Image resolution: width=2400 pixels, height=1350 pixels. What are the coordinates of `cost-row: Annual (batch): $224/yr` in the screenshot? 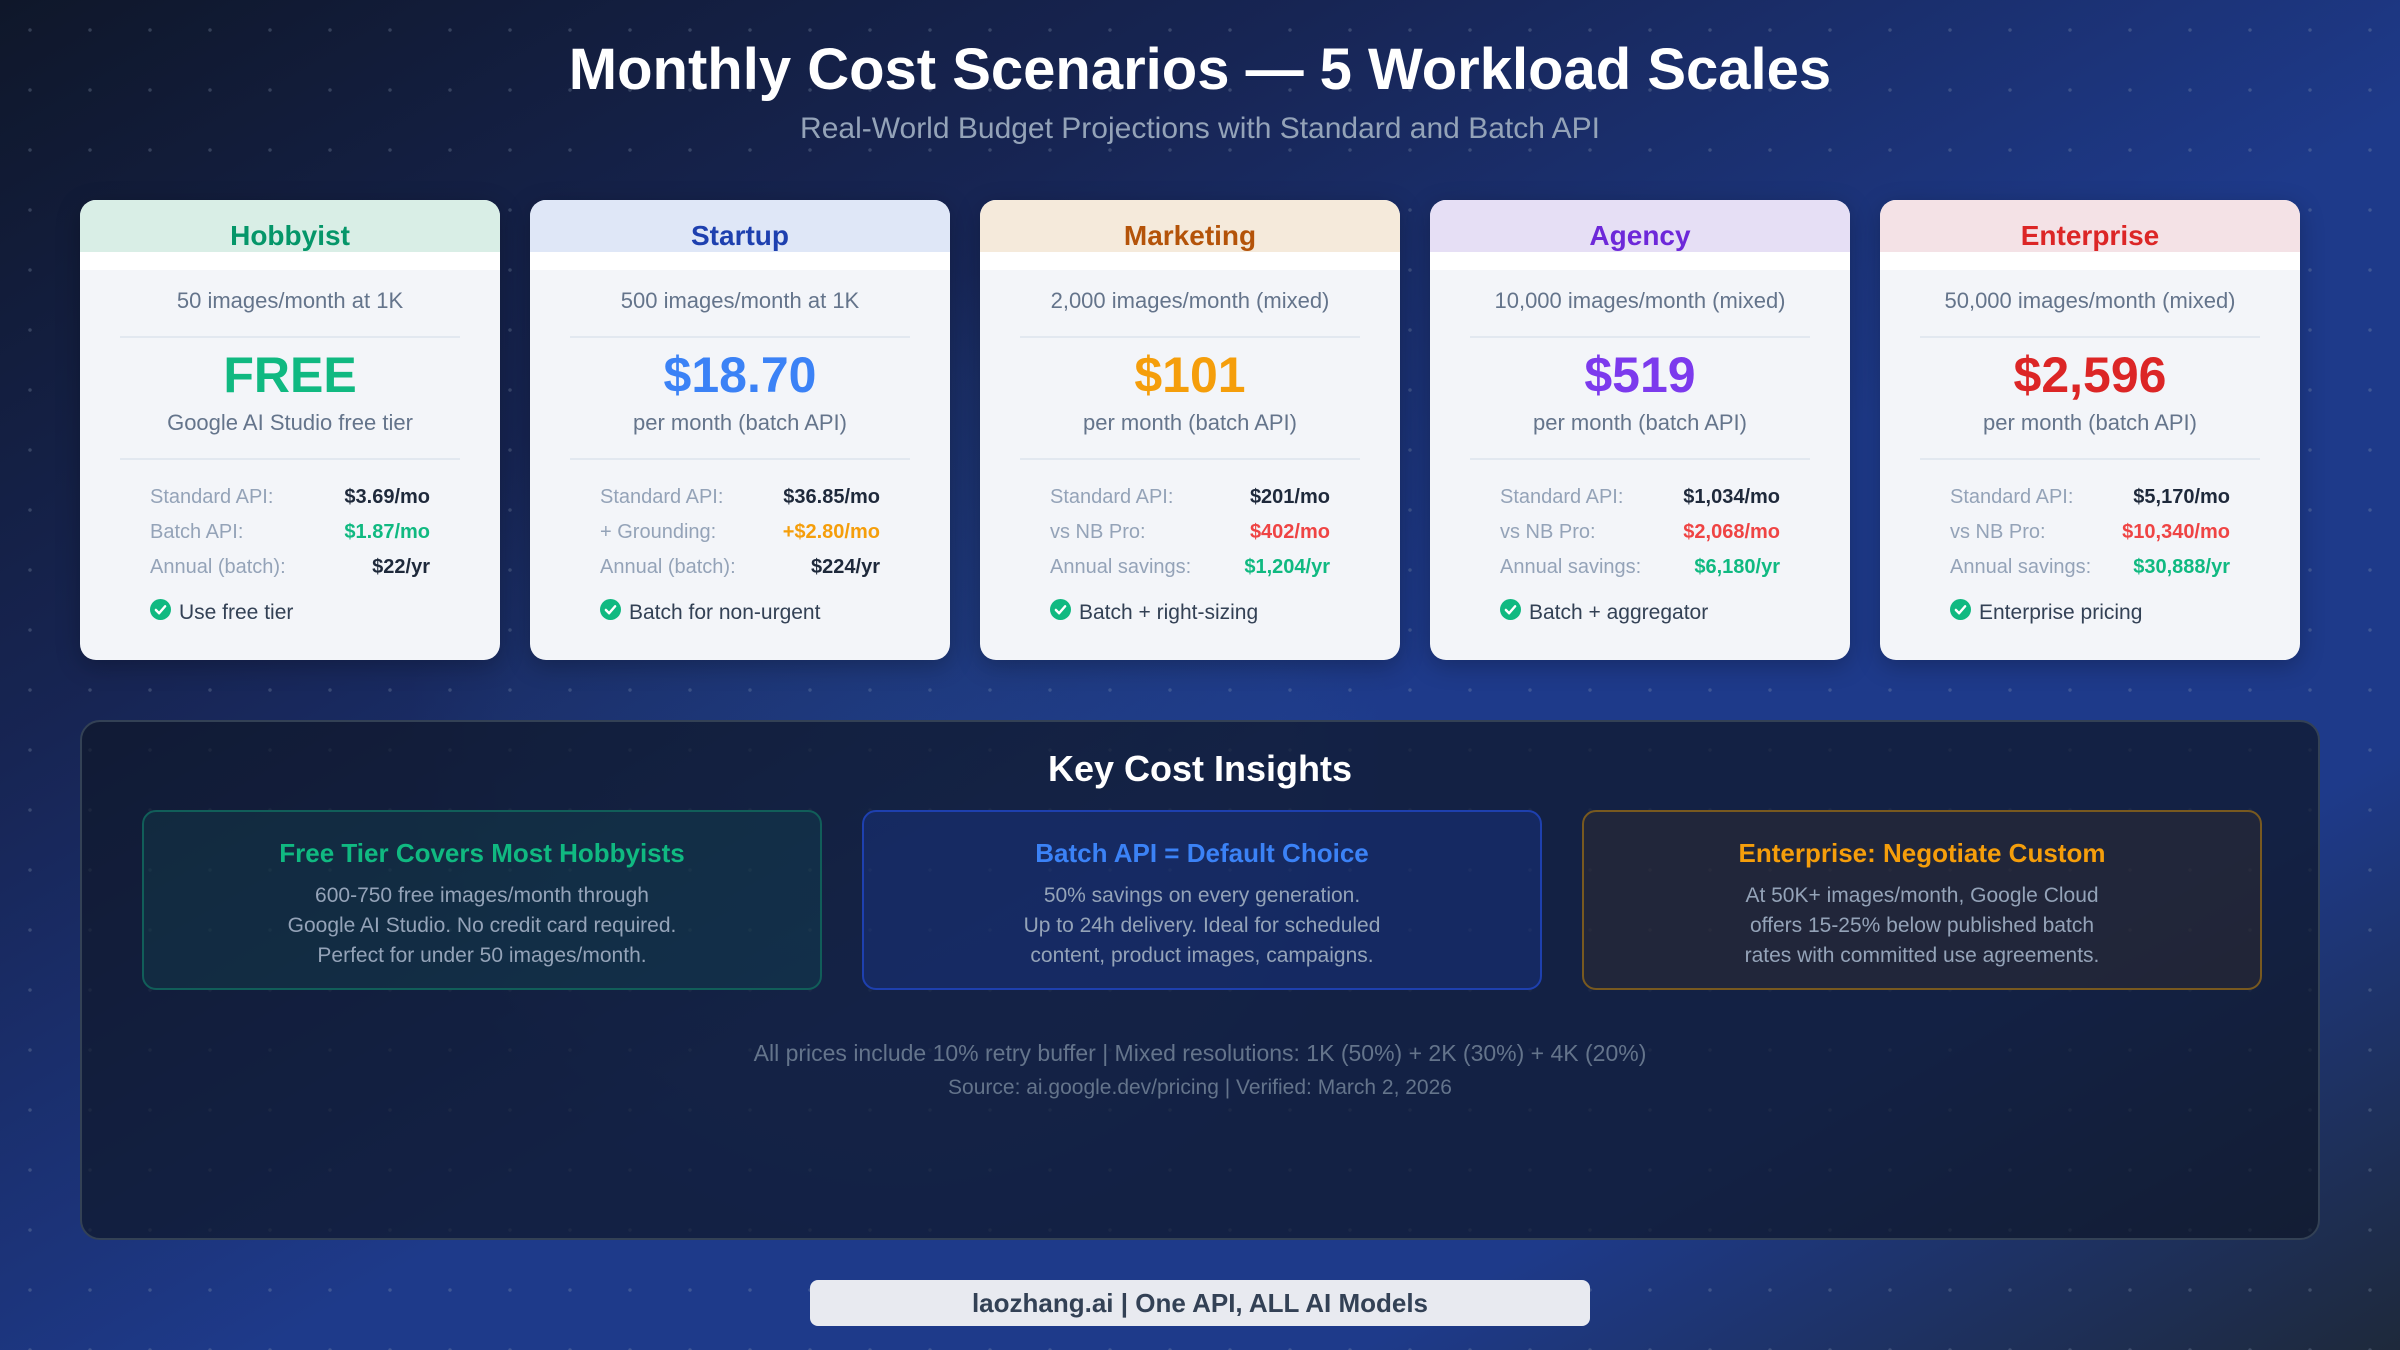 It's located at (740, 567).